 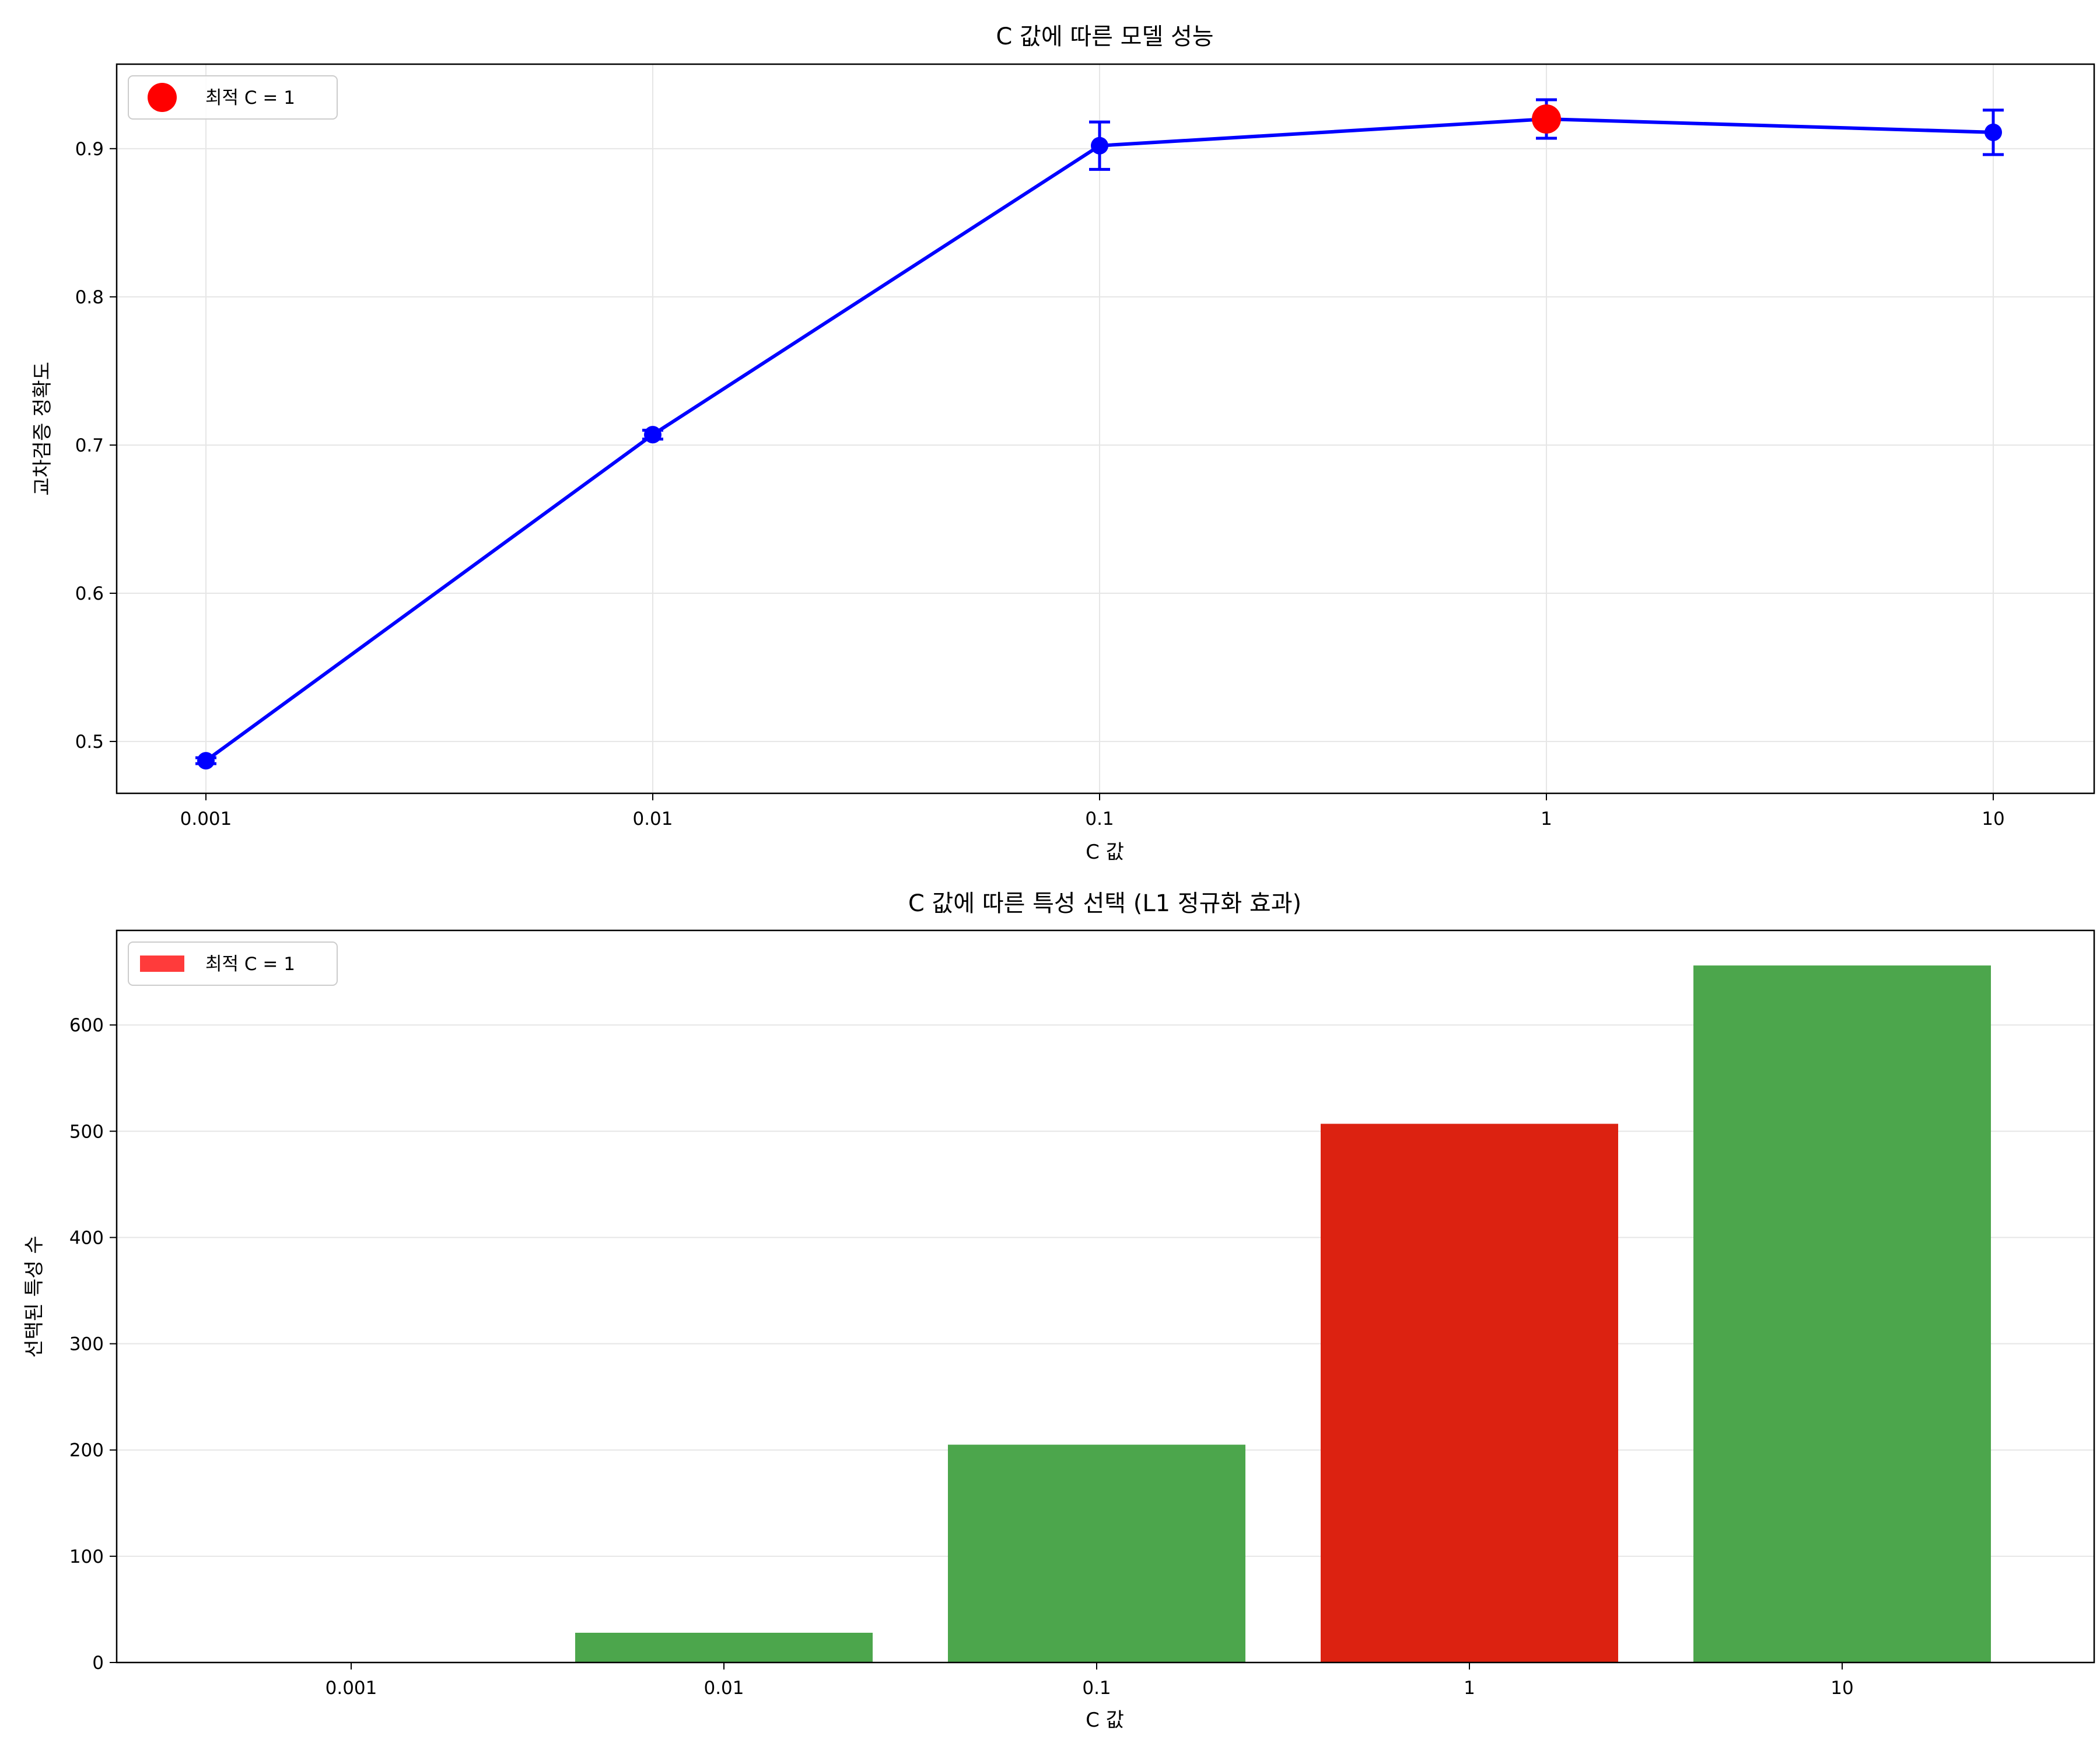 What do you see at coordinates (652, 819) in the screenshot?
I see `chart1-x-tick-label: 0.01` at bounding box center [652, 819].